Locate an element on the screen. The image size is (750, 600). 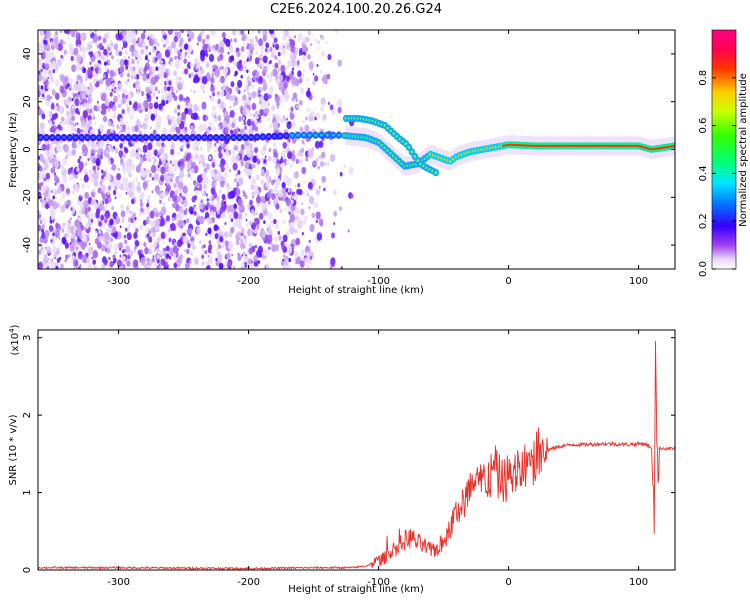
colorbar-label: Normalized spectral amplitude is located at coordinates (743, 150).